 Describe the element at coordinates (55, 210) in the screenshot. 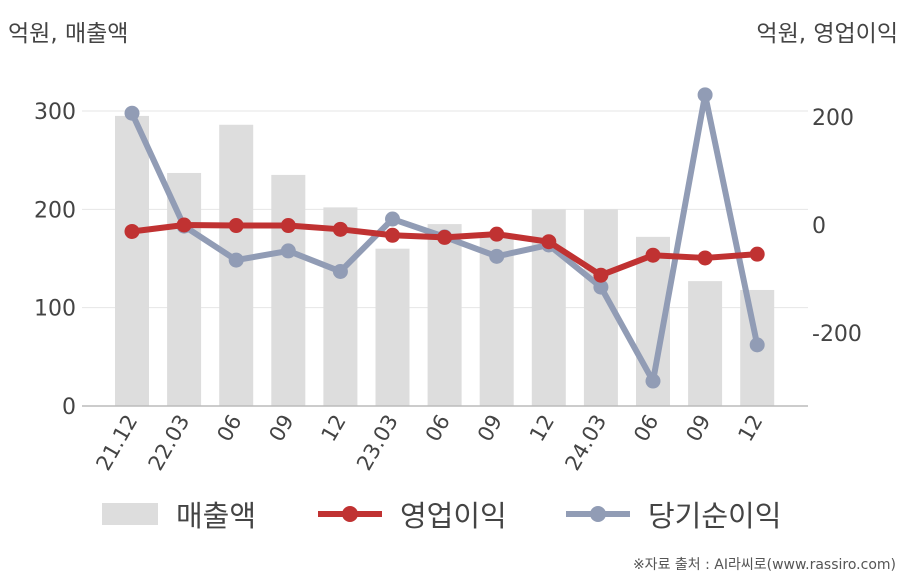

I see `left-axis-tick-label: 200` at that location.